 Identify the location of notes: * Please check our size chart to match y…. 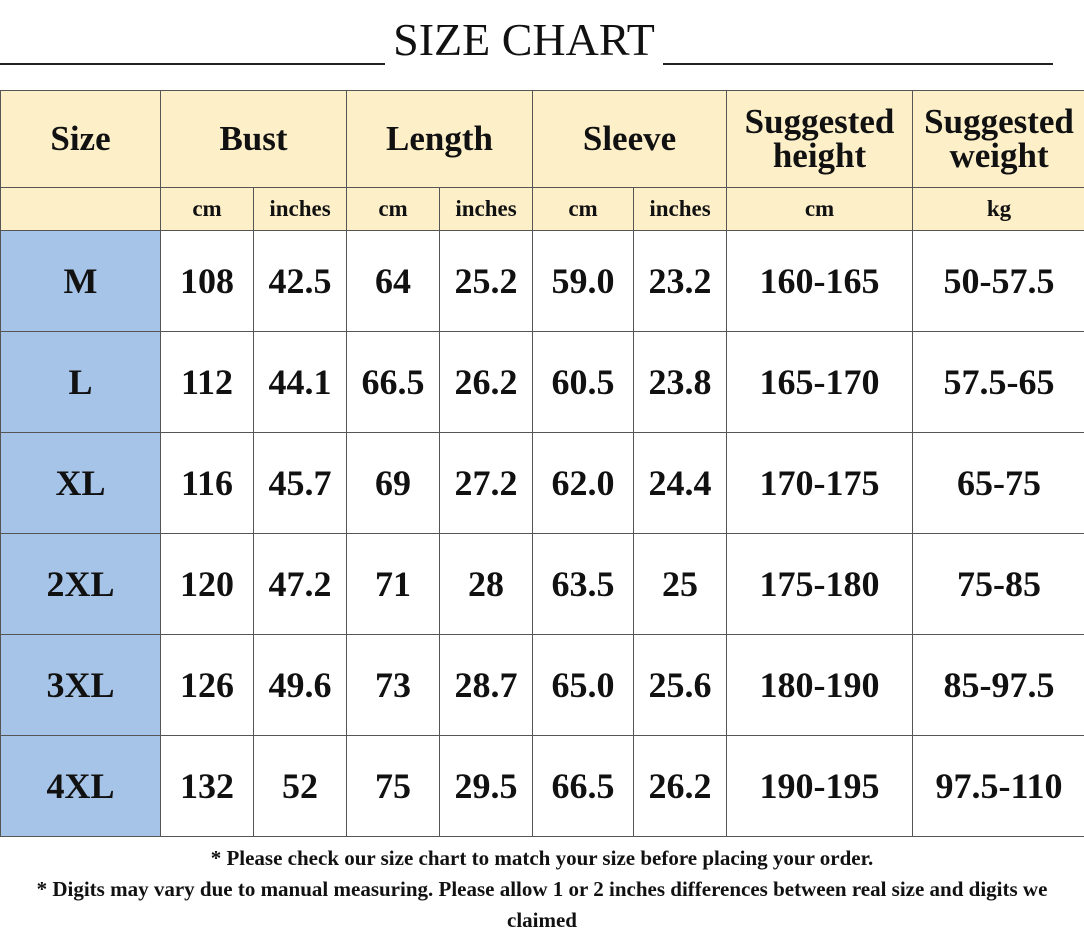
(542, 889).